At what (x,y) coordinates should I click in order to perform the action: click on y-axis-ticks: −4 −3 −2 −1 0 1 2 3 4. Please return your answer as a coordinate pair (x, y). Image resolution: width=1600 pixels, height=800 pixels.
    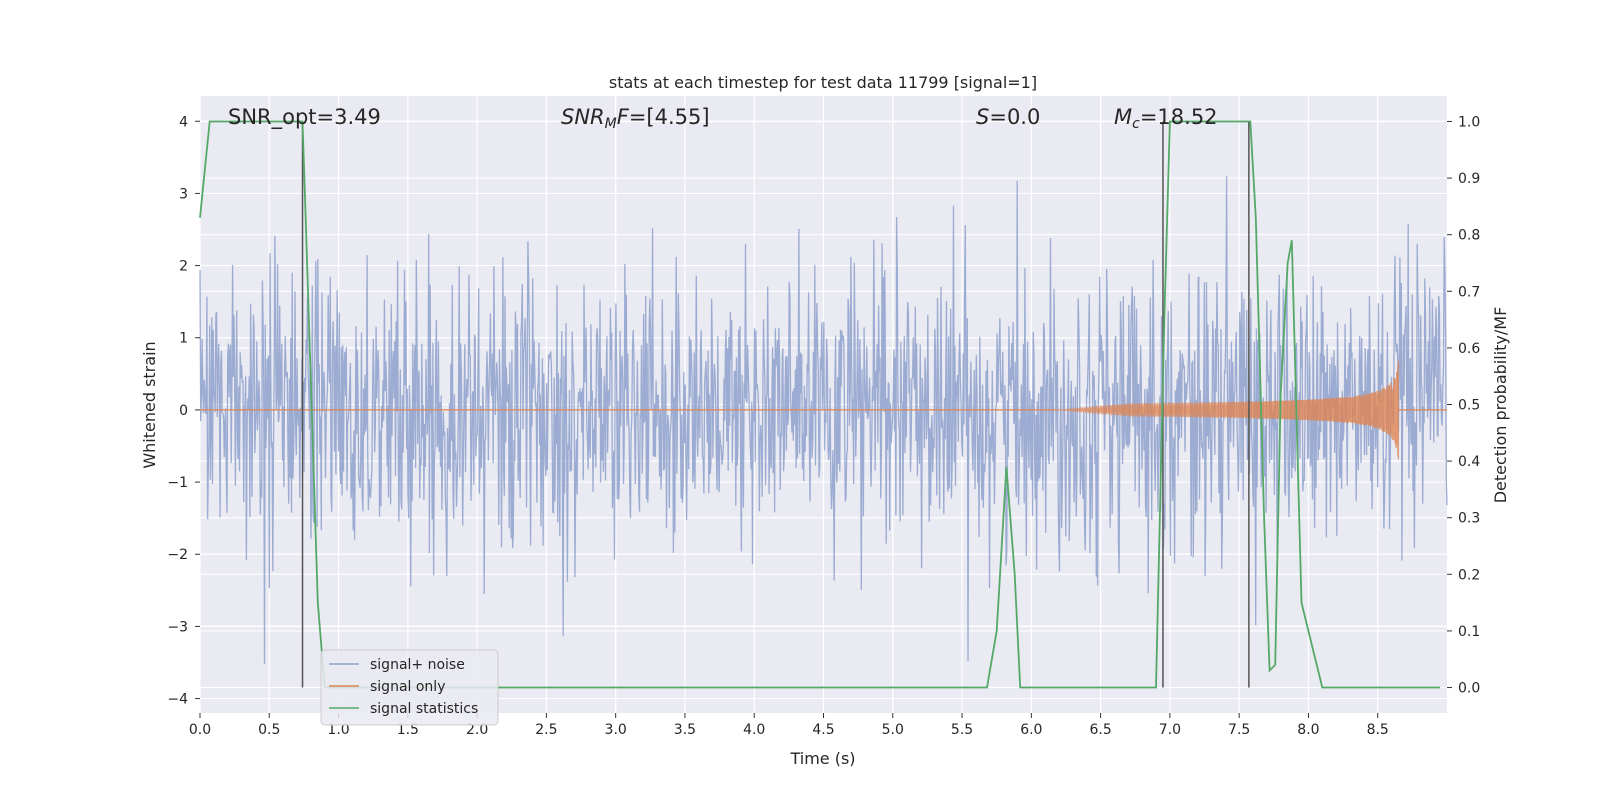
    Looking at the image, I should click on (183, 411).